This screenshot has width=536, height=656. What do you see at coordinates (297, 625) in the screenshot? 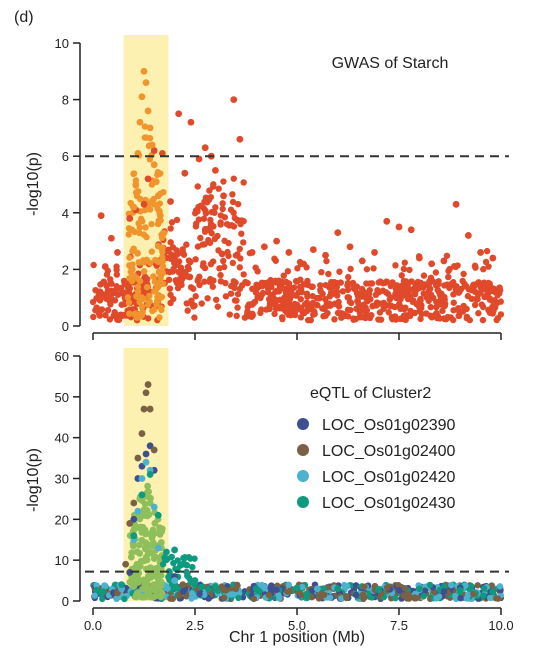
I see `x-tick-label: 5.0` at bounding box center [297, 625].